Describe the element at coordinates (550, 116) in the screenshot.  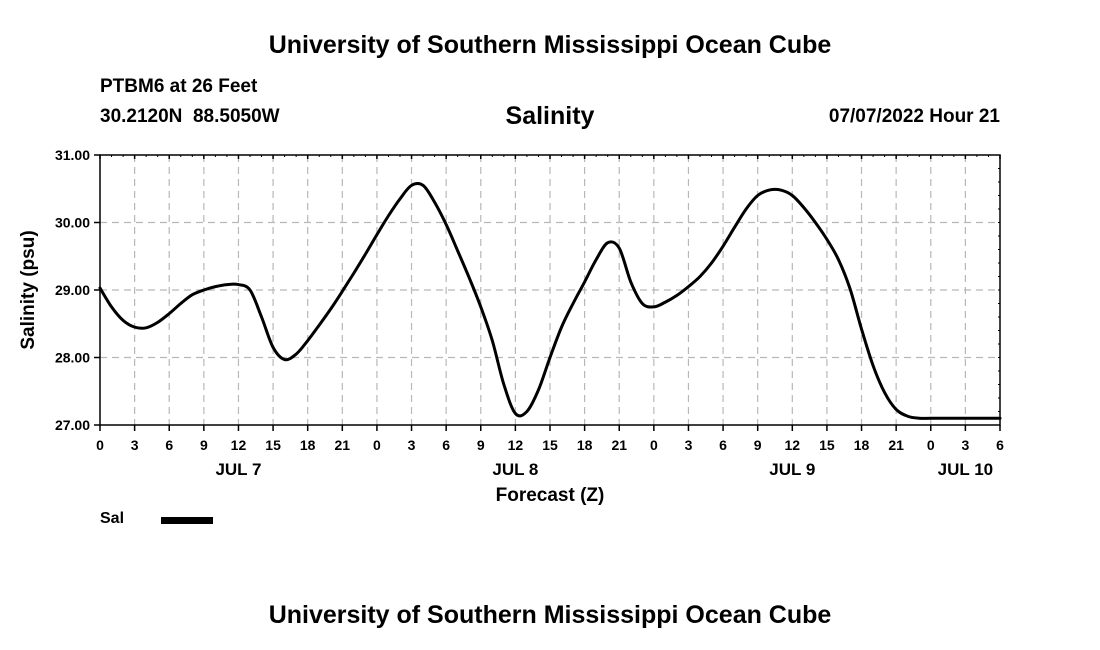
I see `variable-title: Salinity` at that location.